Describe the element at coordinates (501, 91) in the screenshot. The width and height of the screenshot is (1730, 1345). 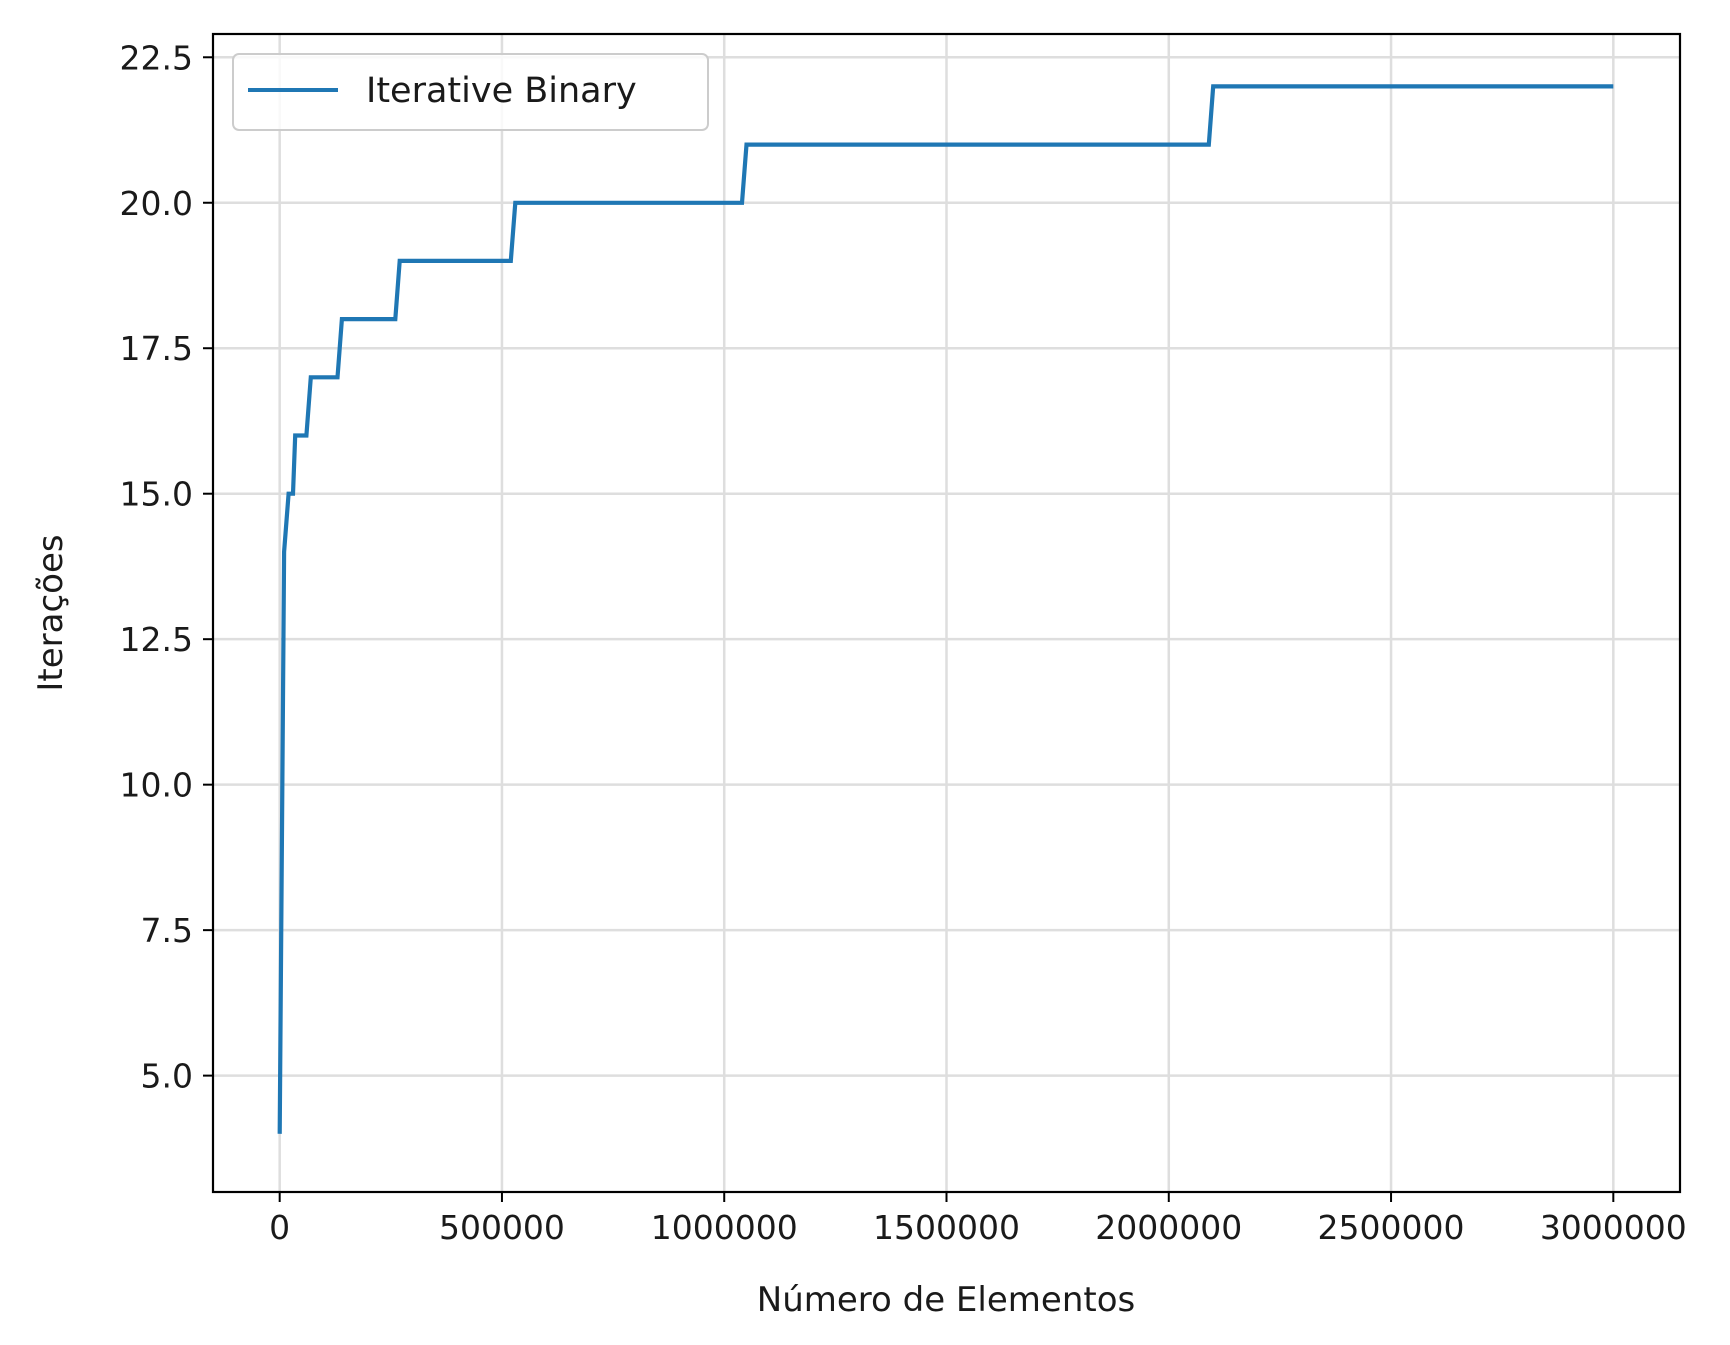
I see `legend-label: Iterative Binary` at that location.